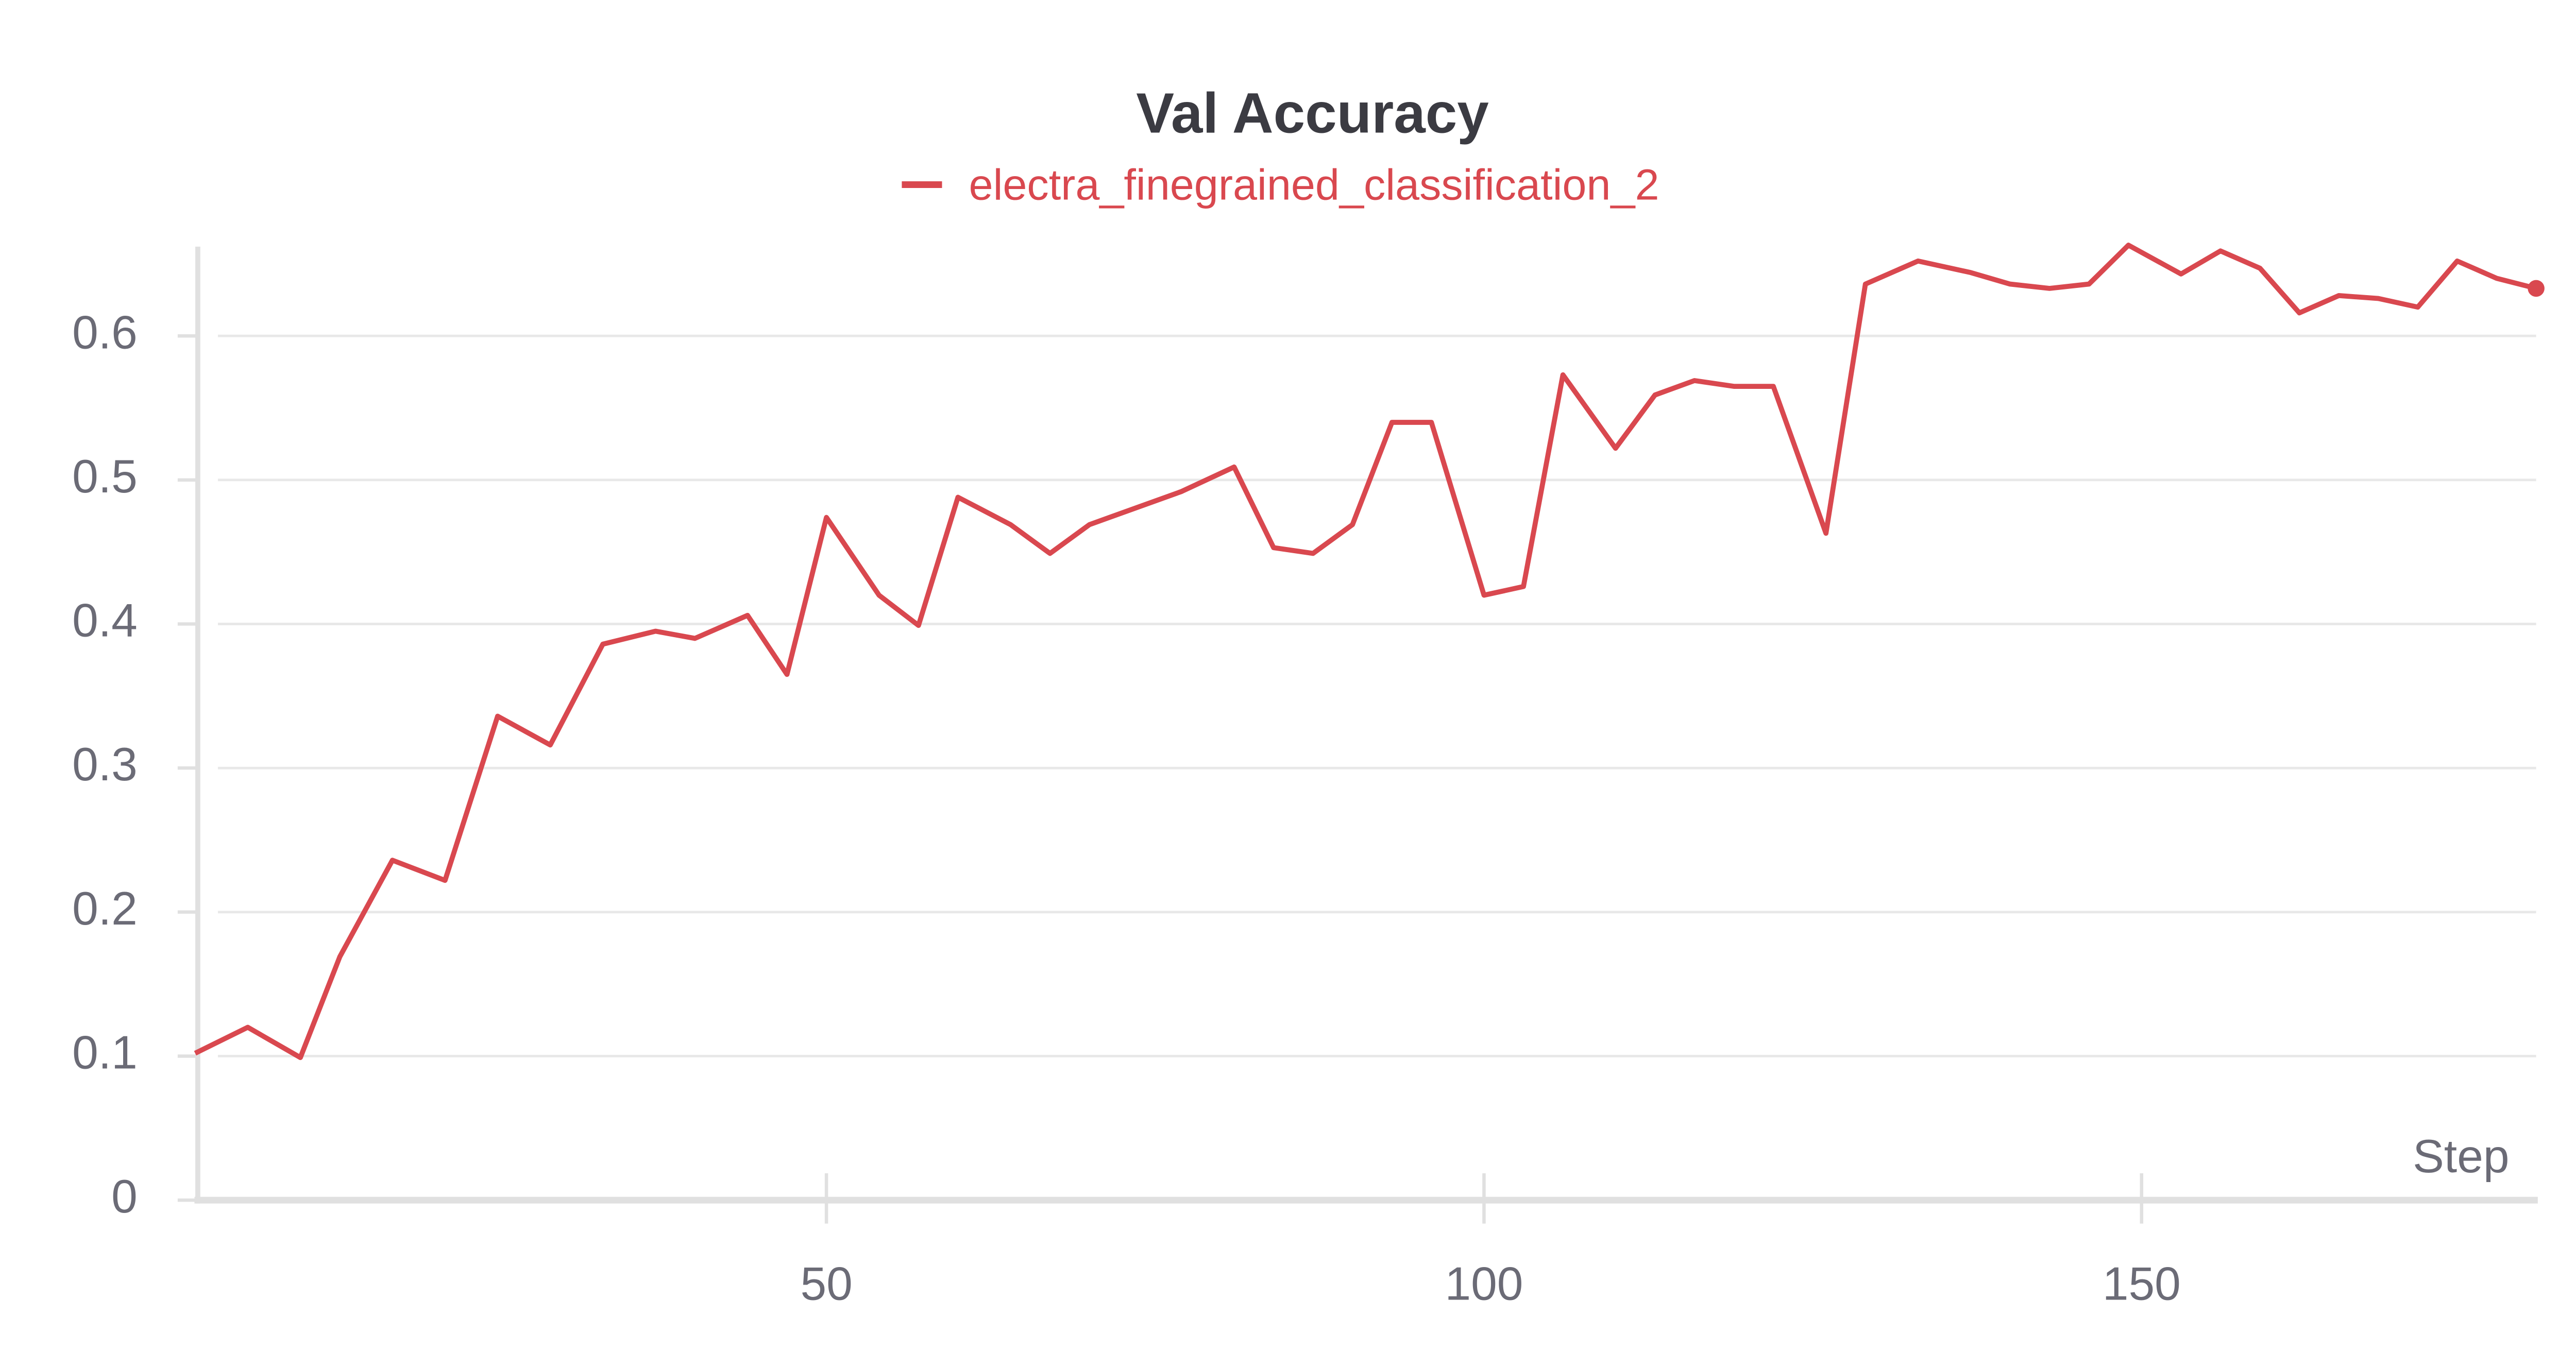 This screenshot has width=2576, height=1368. What do you see at coordinates (2461, 1157) in the screenshot?
I see `x-axis-label: Step` at bounding box center [2461, 1157].